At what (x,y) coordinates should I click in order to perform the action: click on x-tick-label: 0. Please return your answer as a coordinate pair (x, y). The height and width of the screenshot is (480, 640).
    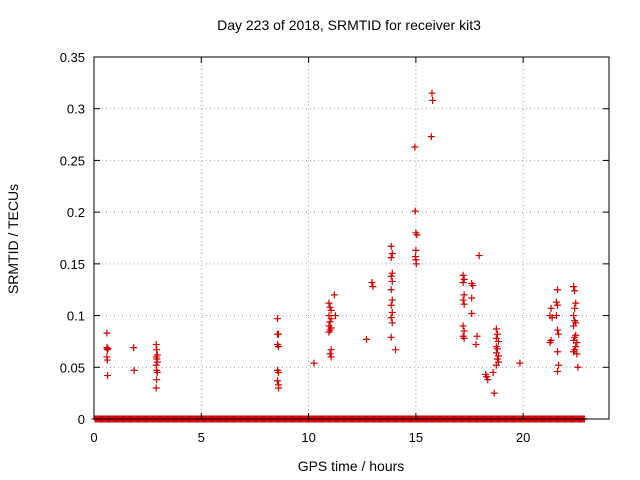
    Looking at the image, I should click on (93, 437).